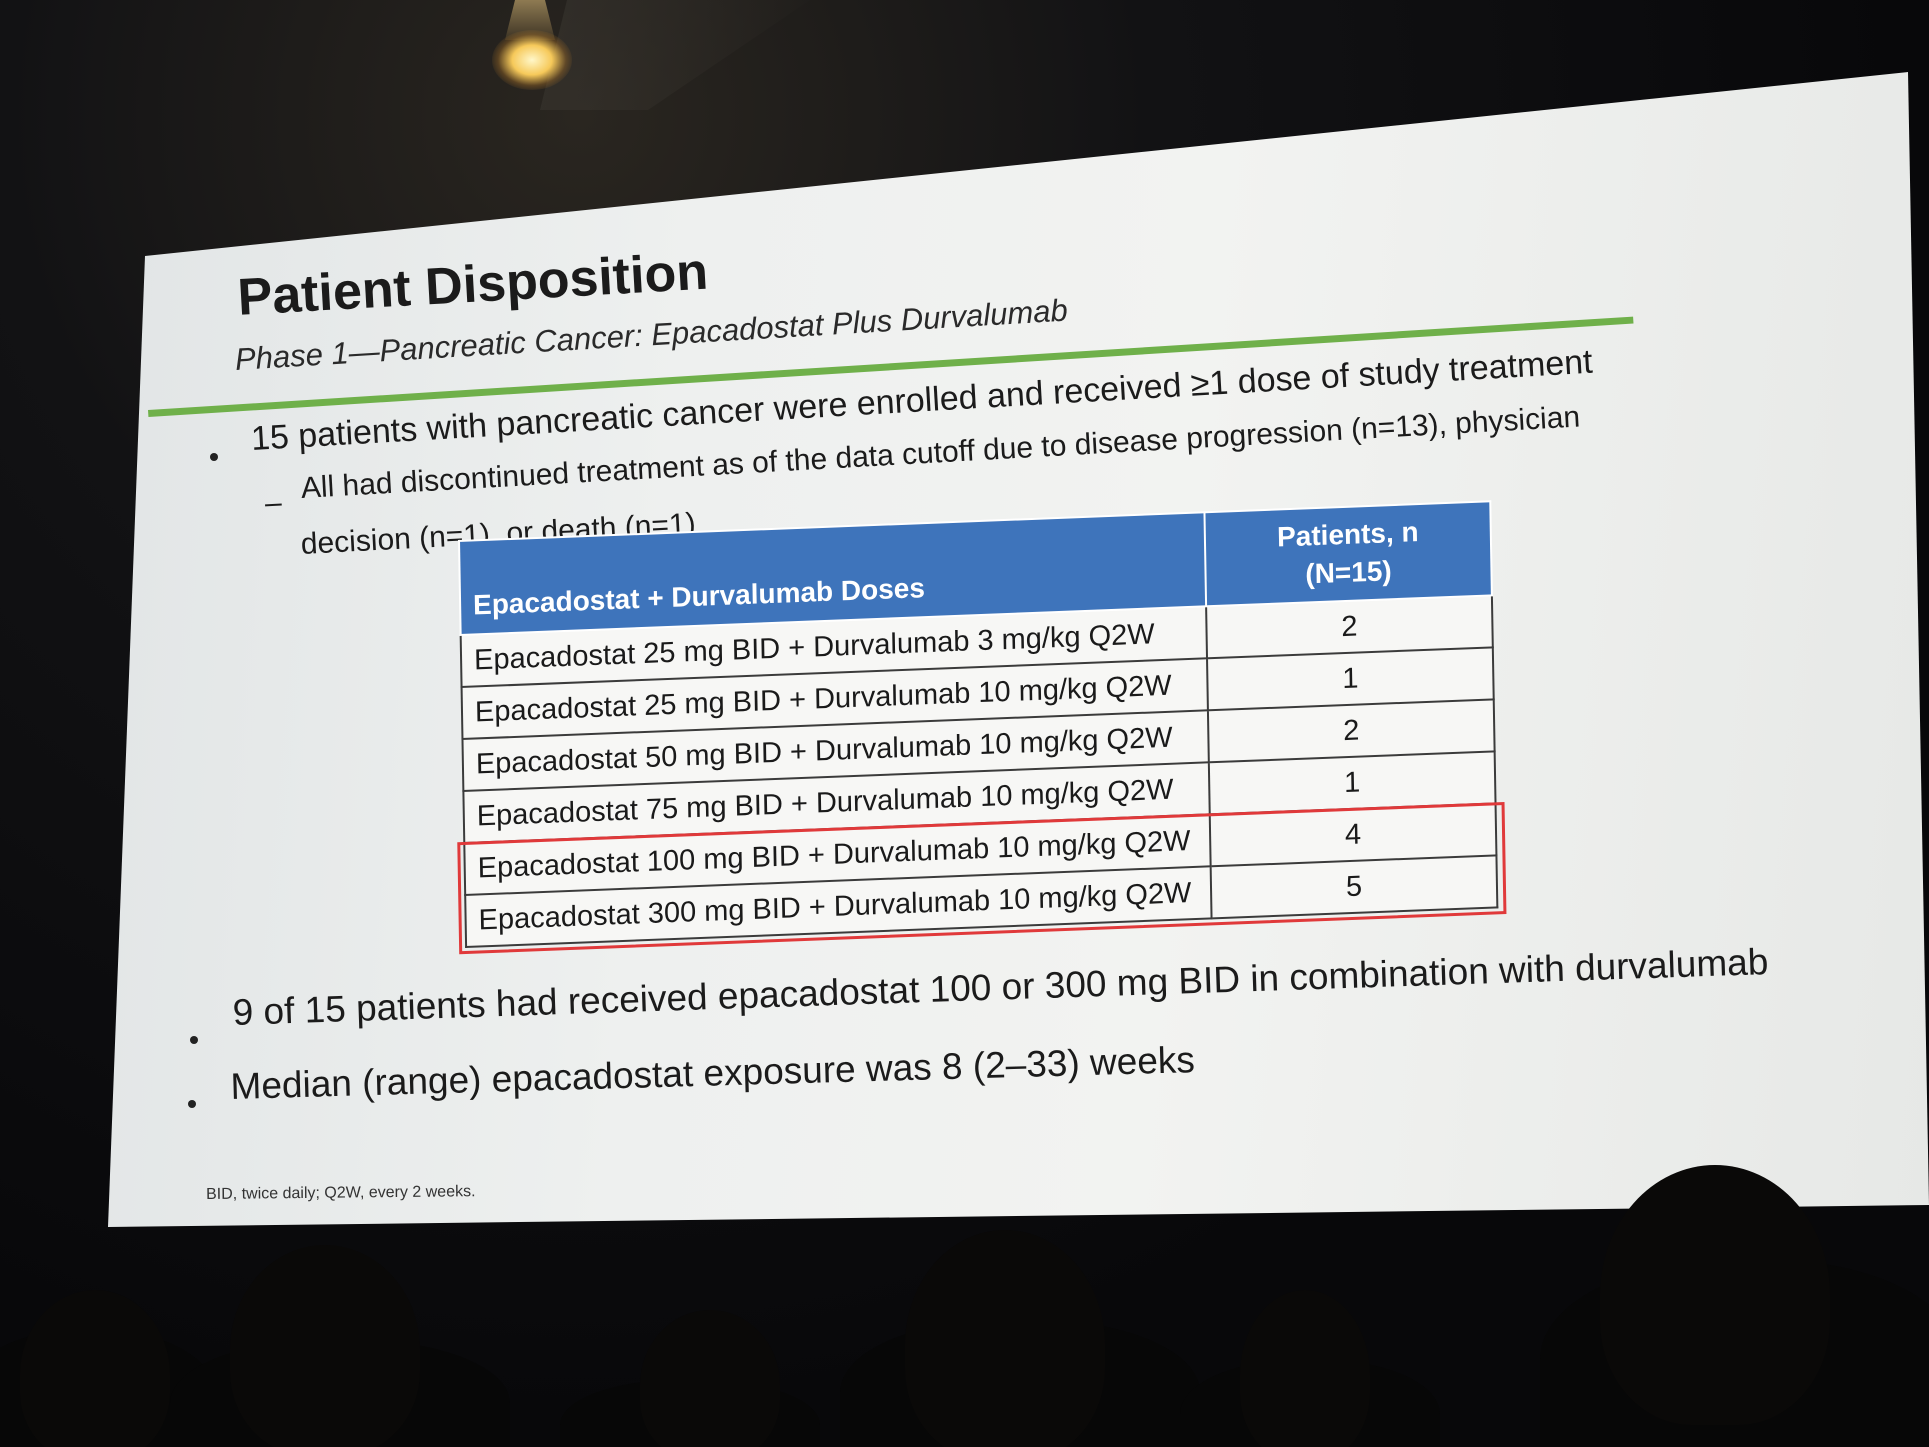 The image size is (1929, 1447). Describe the element at coordinates (1348, 554) in the screenshot. I see `header-patients: Patients, n (N=15)` at that location.